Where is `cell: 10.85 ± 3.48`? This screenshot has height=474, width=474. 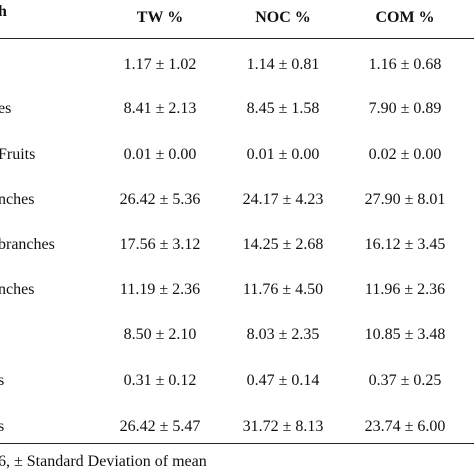 cell: 10.85 ± 3.48 is located at coordinates (405, 334).